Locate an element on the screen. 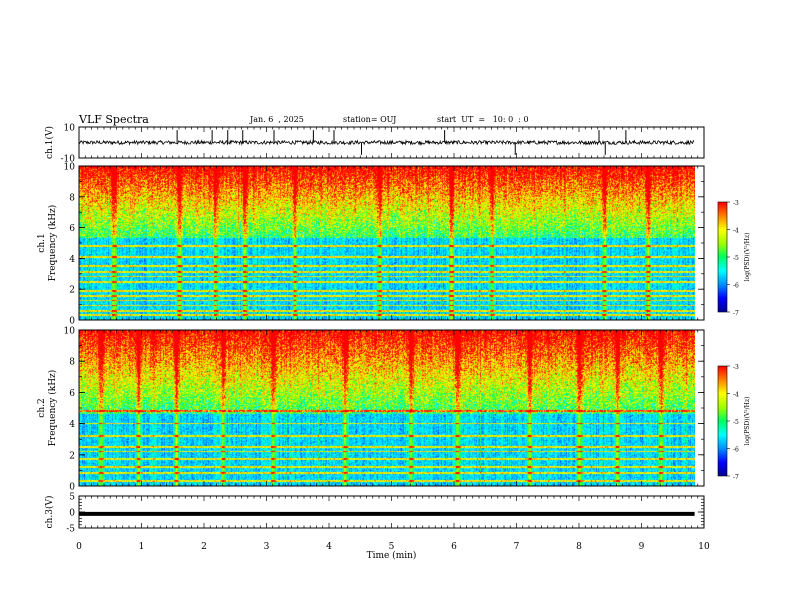  ch1-spectrogram-ylabel-channel: ch.1 is located at coordinates (42, 242).